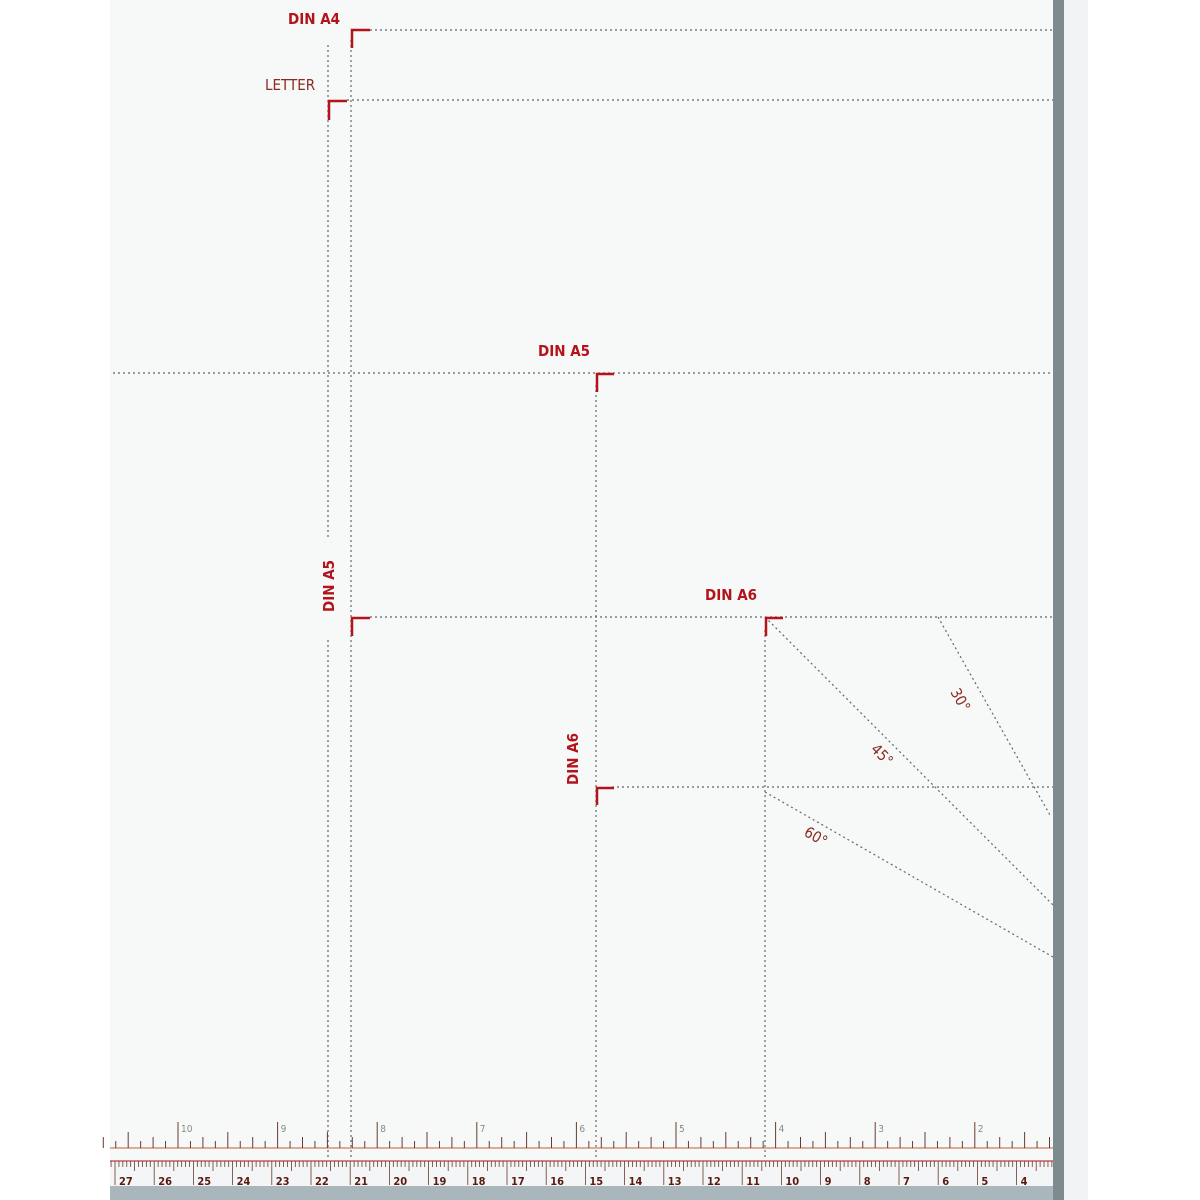 The image size is (1200, 1200). I want to click on letter-label: LETTER, so click(290, 85).